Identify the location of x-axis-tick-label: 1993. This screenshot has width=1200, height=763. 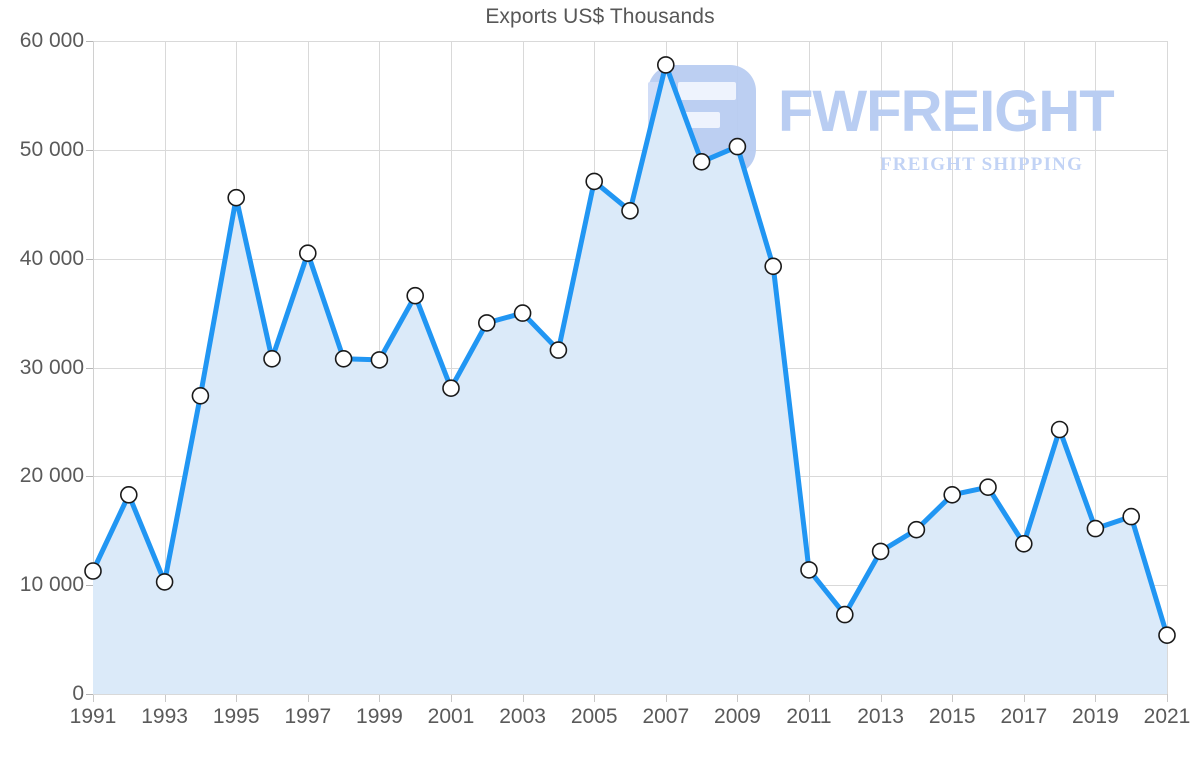
(164, 716).